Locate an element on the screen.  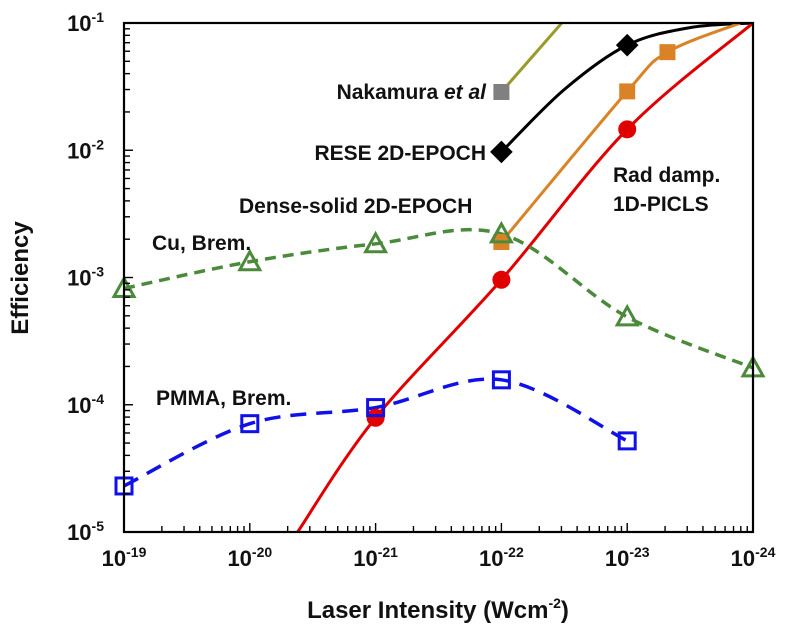
data-point-rese-2d-epoch is located at coordinates (627, 45).